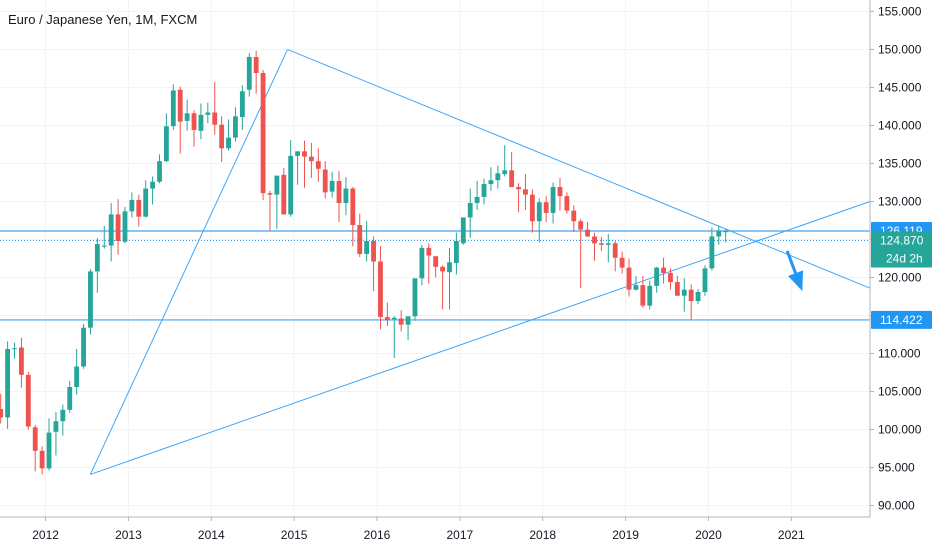  I want to click on y-tick-label: 150.000, so click(900, 49).